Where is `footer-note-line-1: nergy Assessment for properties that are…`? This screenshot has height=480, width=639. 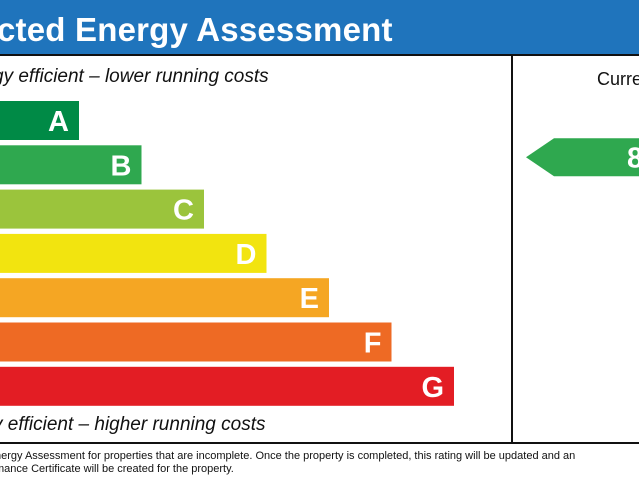 footer-note-line-1: nergy Assessment for properties that are… is located at coordinates (288, 456).